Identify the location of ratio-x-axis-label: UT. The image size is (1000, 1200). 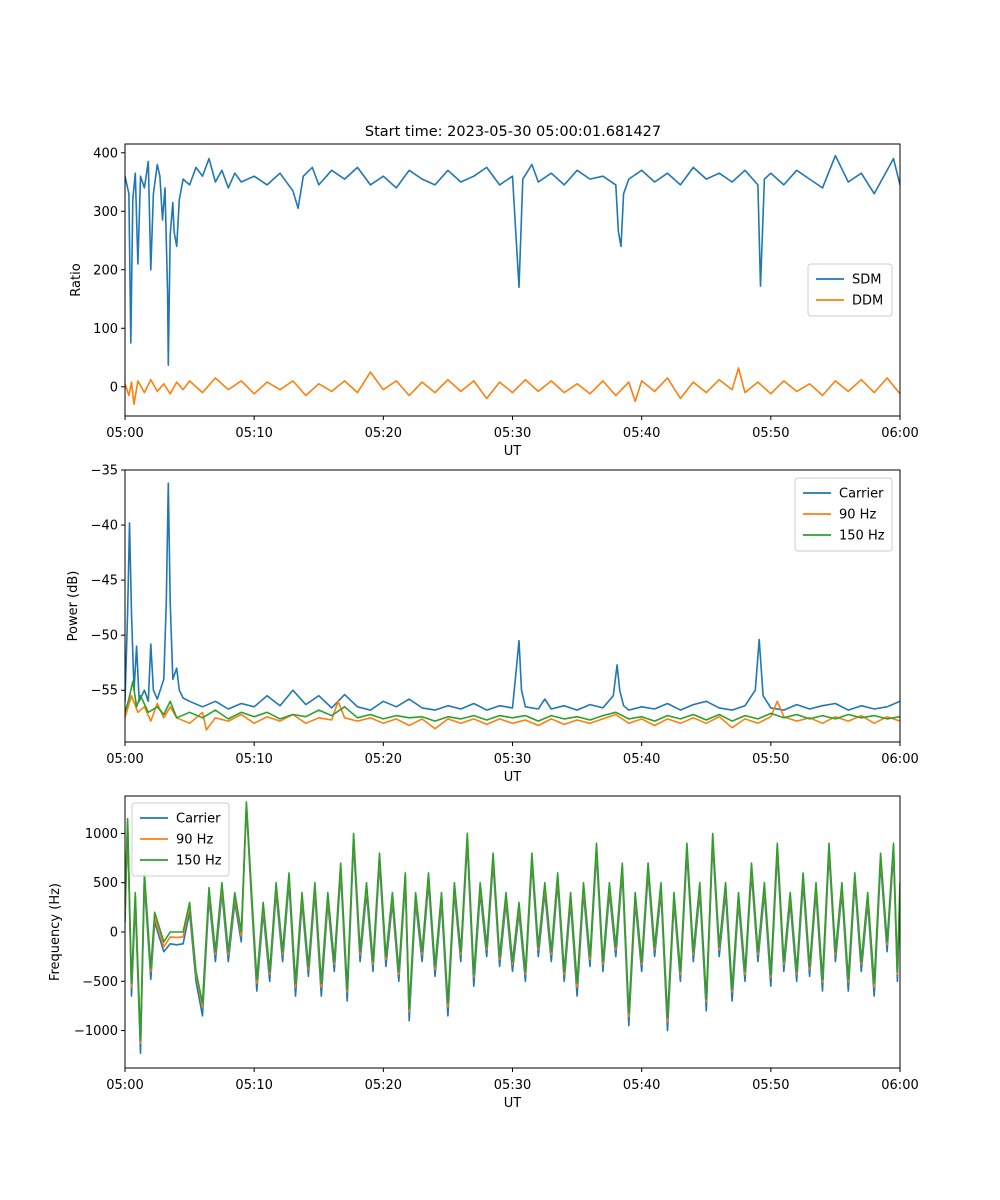
(513, 451).